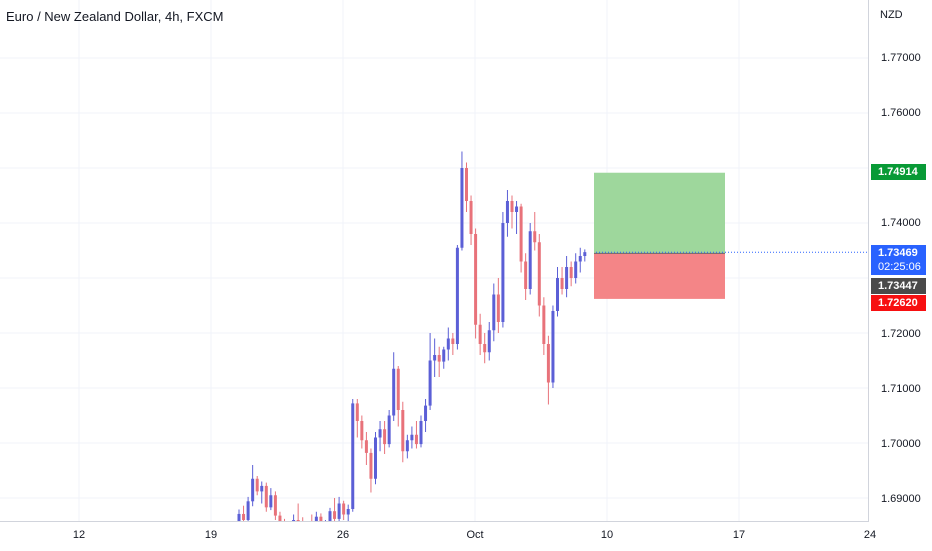 The height and width of the screenshot is (551, 932). What do you see at coordinates (475, 535) in the screenshot?
I see `time-tick-label: Oct` at bounding box center [475, 535].